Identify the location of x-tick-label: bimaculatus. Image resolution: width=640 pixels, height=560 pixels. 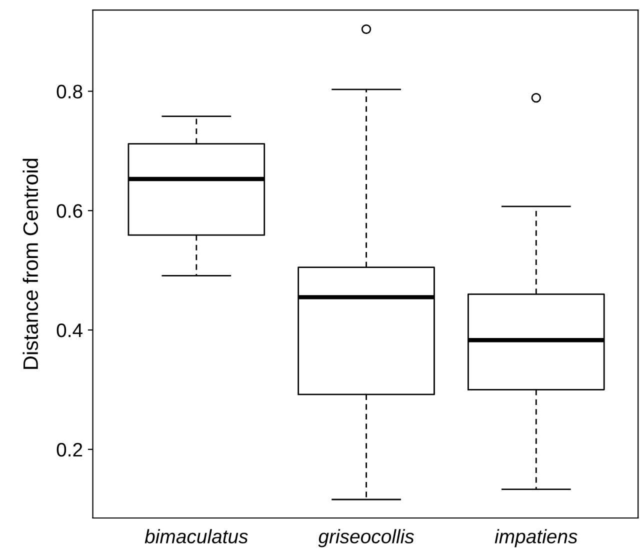
(196, 536).